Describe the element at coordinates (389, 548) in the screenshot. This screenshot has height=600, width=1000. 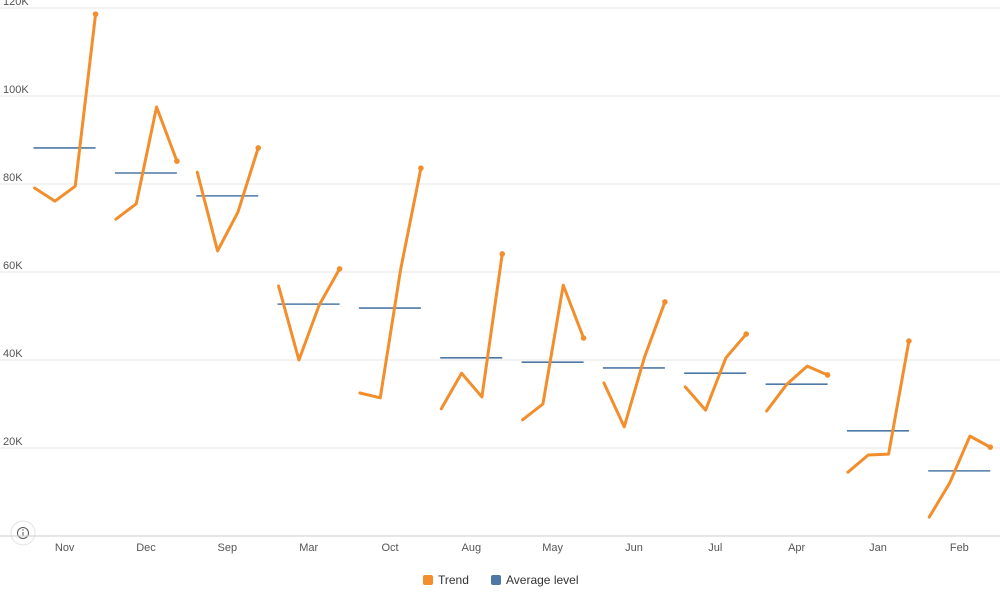
I see `x-tick-label: Oct` at that location.